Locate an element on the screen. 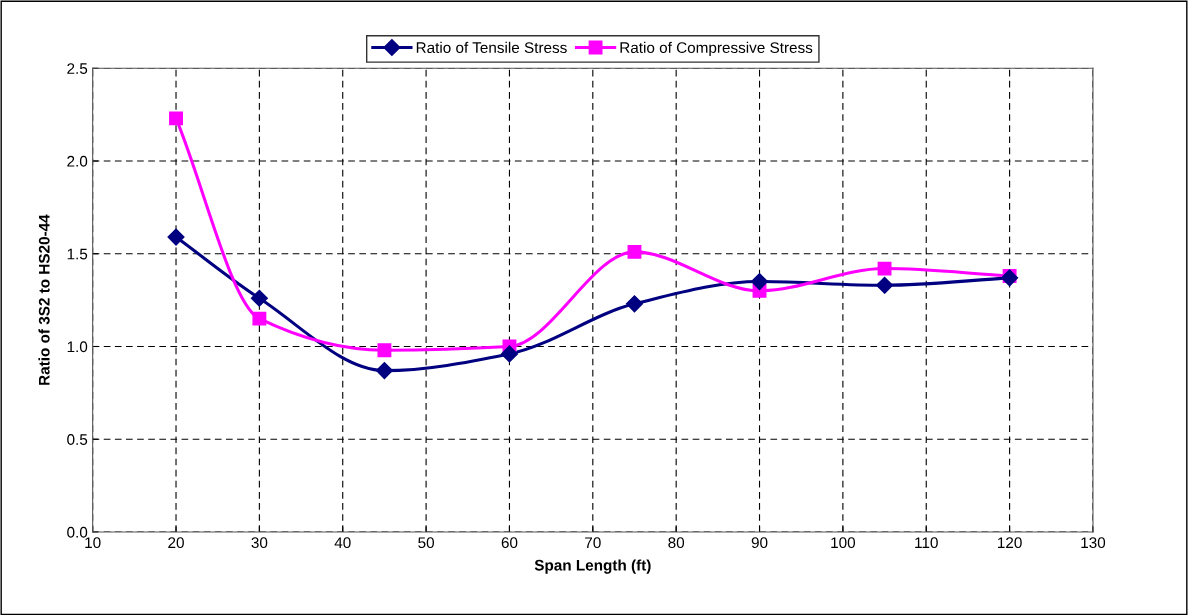 Image resolution: width=1188 pixels, height=615 pixels. x-tick-label: 110 is located at coordinates (926, 543).